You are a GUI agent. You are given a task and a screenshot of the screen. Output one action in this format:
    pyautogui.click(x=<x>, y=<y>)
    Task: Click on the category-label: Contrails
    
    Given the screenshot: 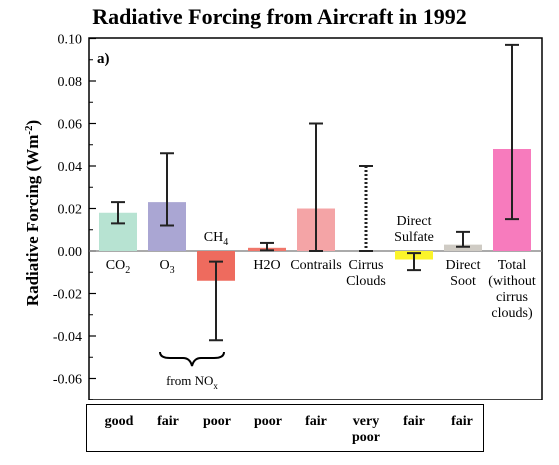 What is the action you would take?
    pyautogui.click(x=315, y=265)
    